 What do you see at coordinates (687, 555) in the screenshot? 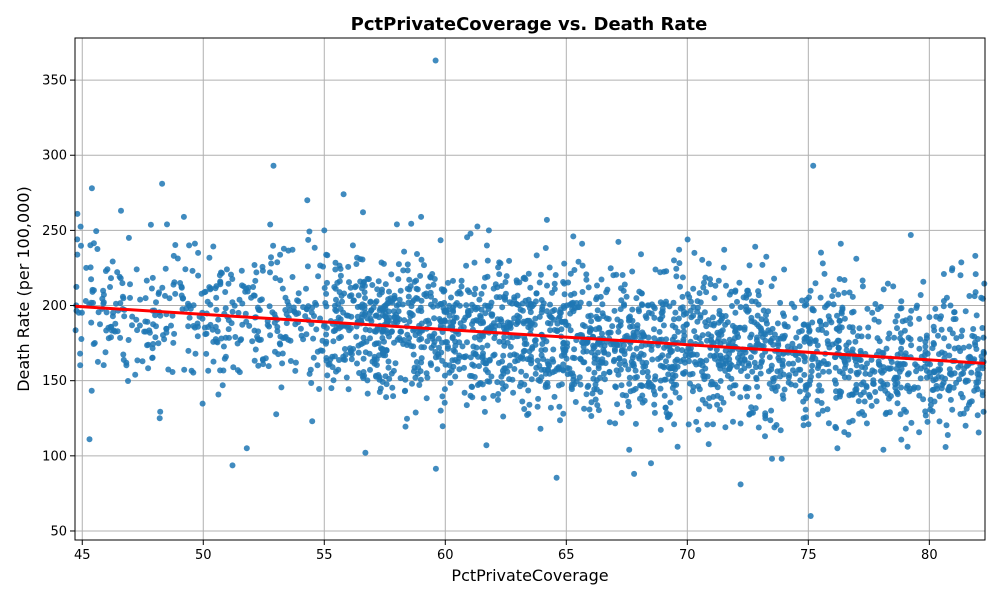
I see `x-tick-label: 70` at bounding box center [687, 555].